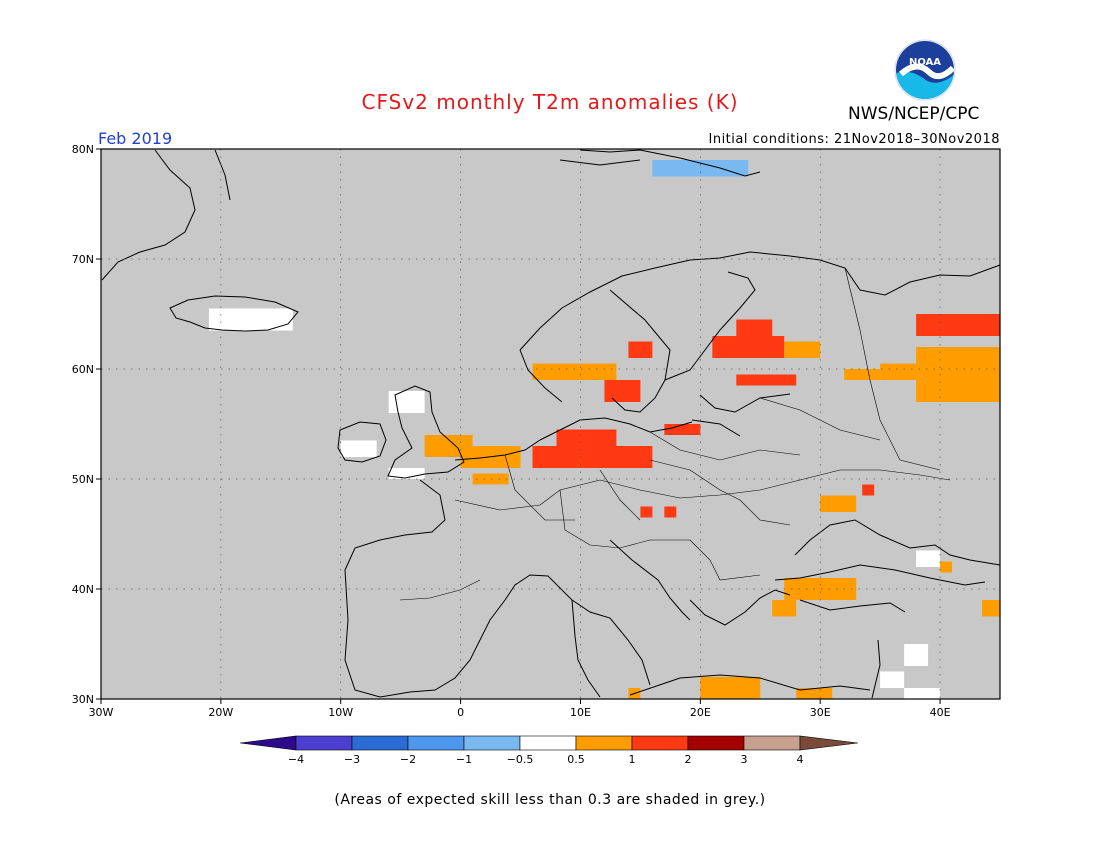 This screenshot has width=1100, height=850. I want to click on colorbar: −4 −3 −2 −1 −0.5 0.5 1 2 3 4, so click(549, 750).